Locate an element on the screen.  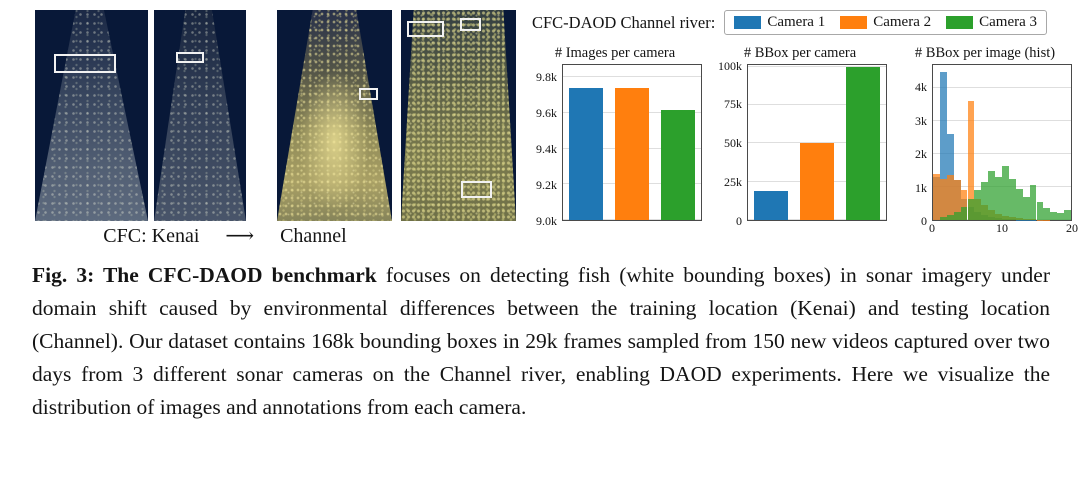
legend-label: Camera 3 is located at coordinates (1008, 22).